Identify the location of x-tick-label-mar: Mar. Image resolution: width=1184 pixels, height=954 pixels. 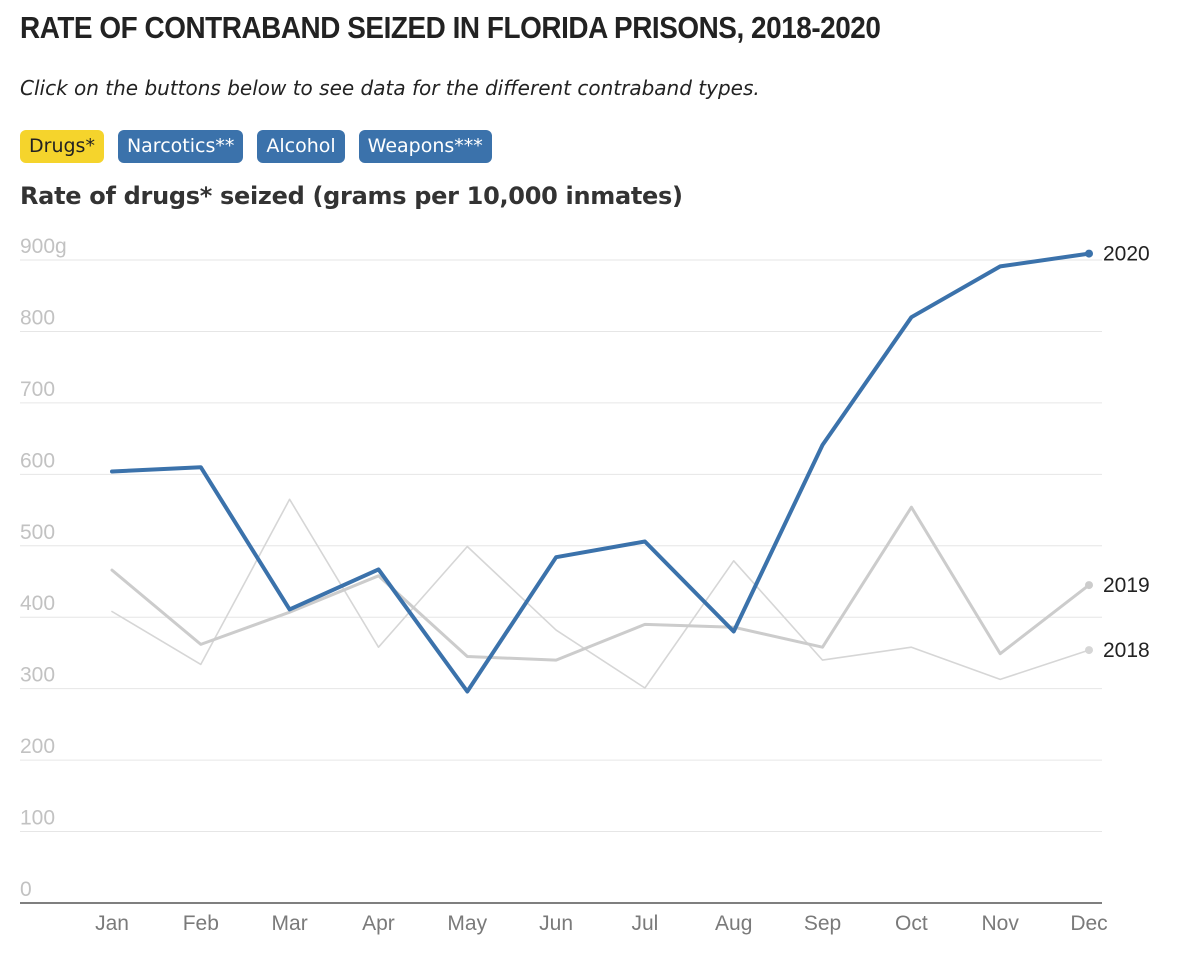
(290, 923).